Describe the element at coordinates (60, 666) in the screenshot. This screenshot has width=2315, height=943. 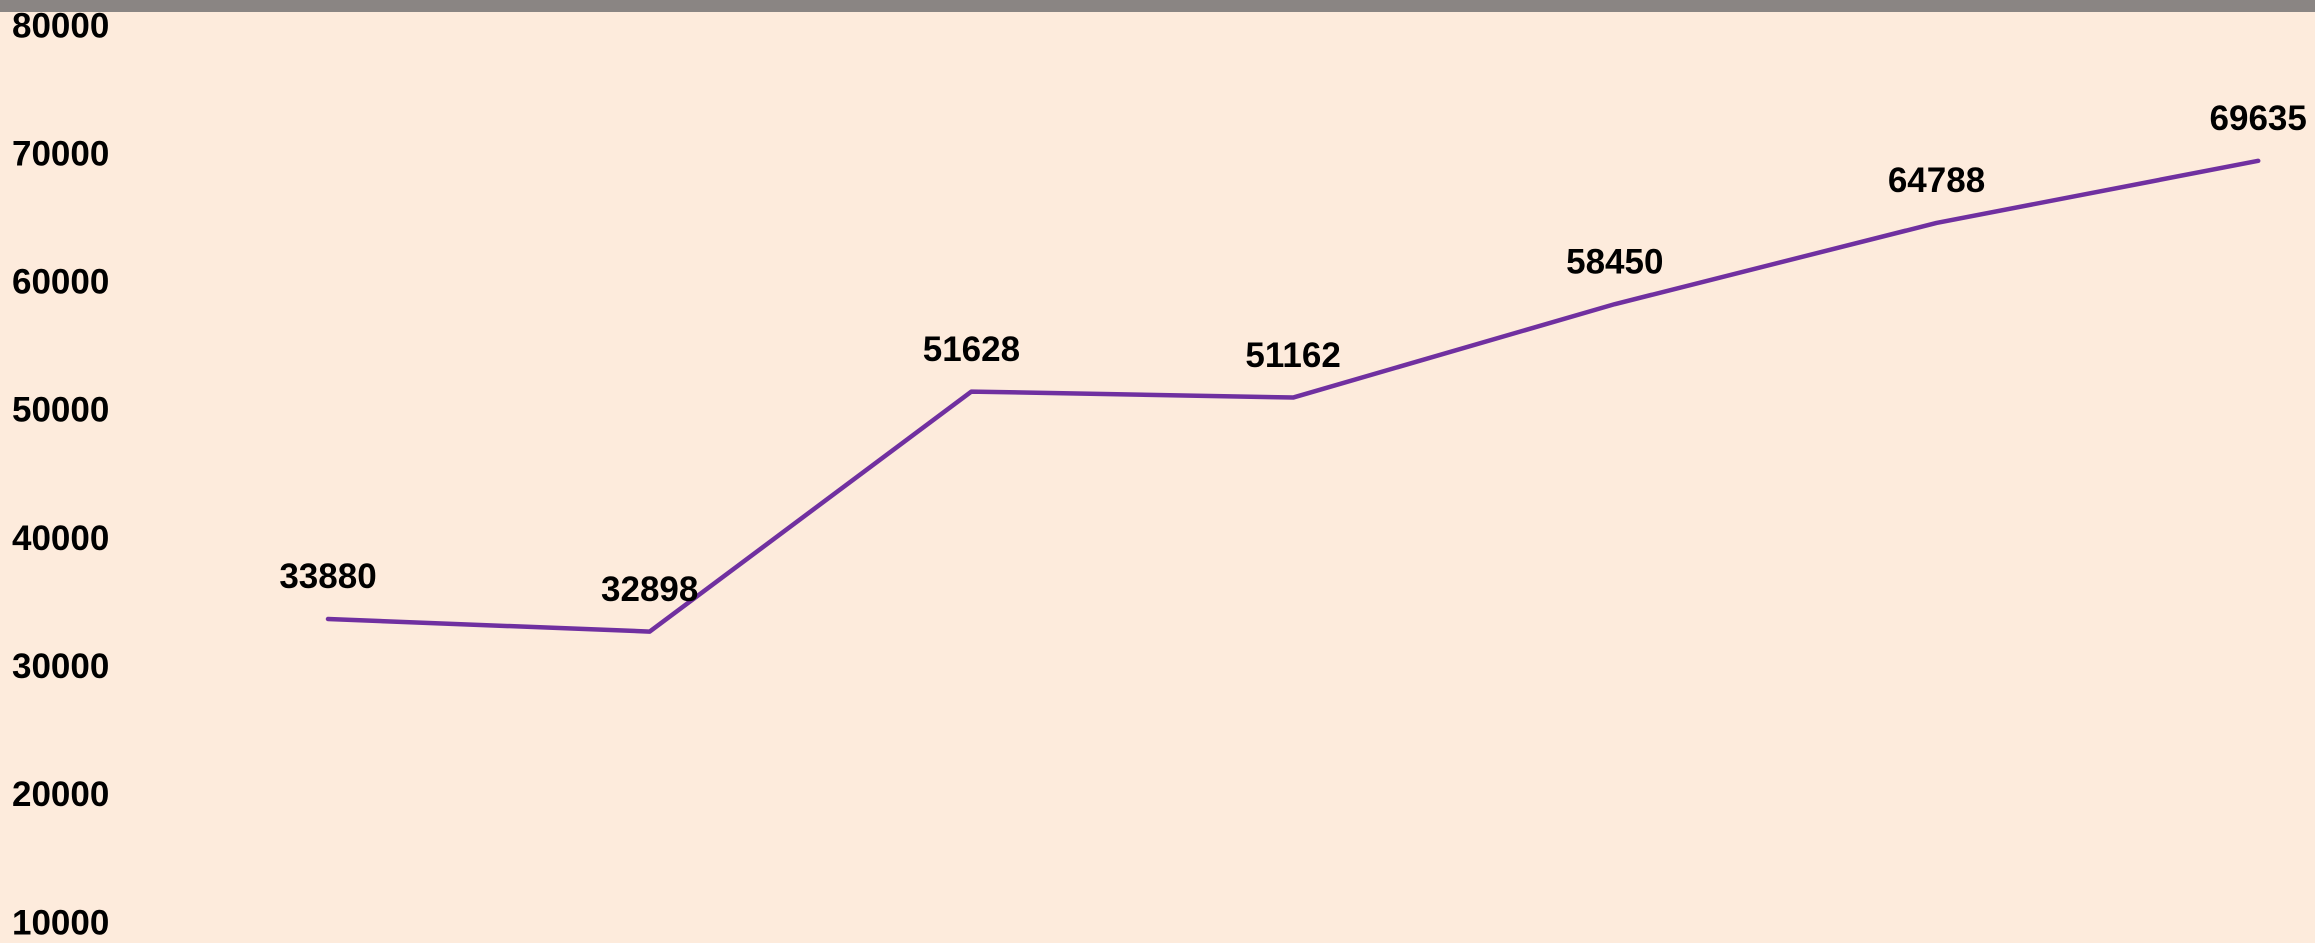
I see `y-tick-label: 30000` at that location.